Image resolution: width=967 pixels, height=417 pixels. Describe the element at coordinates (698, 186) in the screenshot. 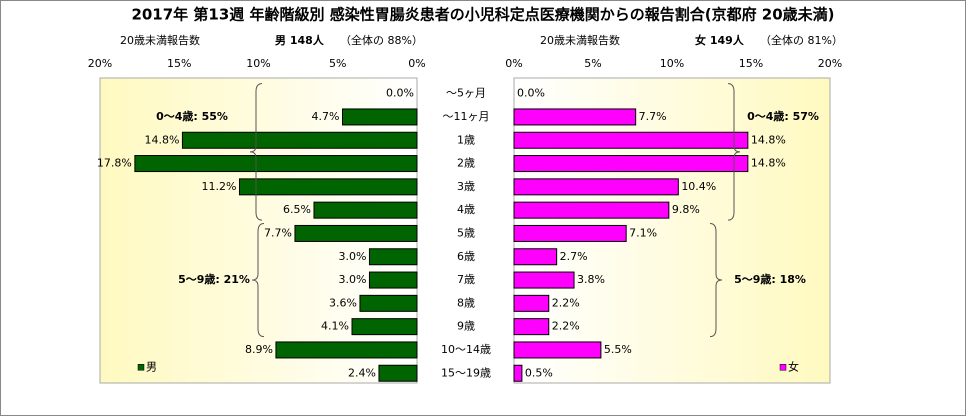

I see `value-label: 10.4%` at that location.